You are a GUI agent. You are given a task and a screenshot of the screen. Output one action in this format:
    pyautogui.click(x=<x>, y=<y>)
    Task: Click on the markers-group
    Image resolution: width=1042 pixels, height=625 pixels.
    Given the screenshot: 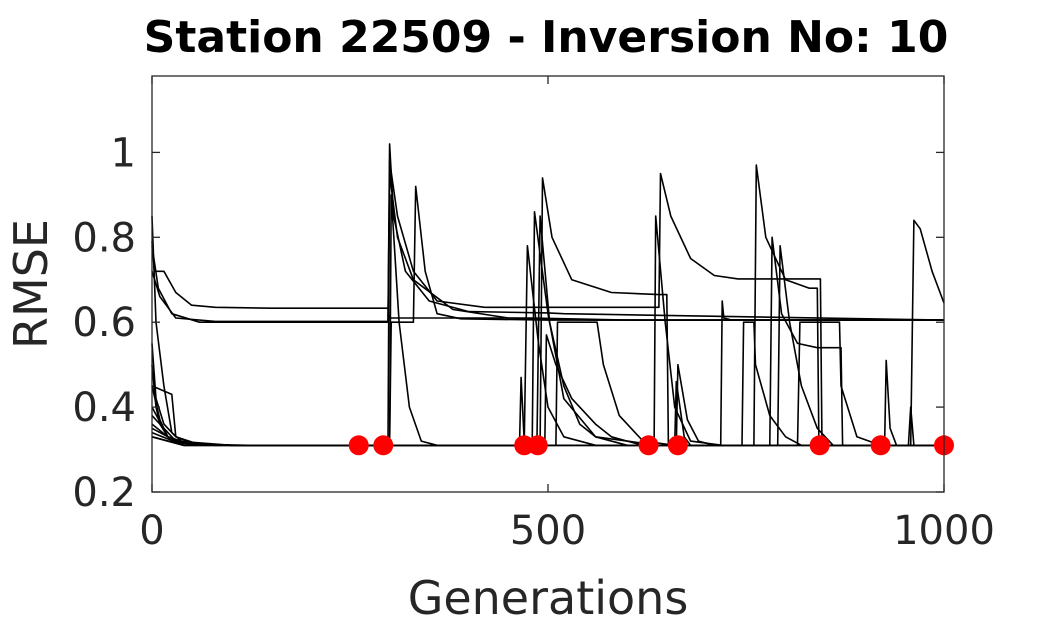 What is the action you would take?
    pyautogui.click(x=651, y=445)
    